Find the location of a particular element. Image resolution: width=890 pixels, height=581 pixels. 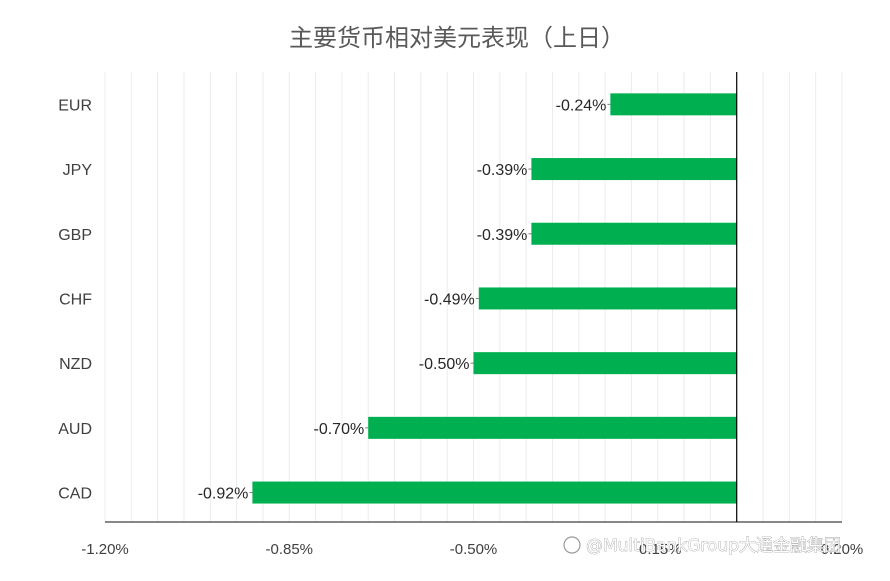

bar-nzd is located at coordinates (605, 363).